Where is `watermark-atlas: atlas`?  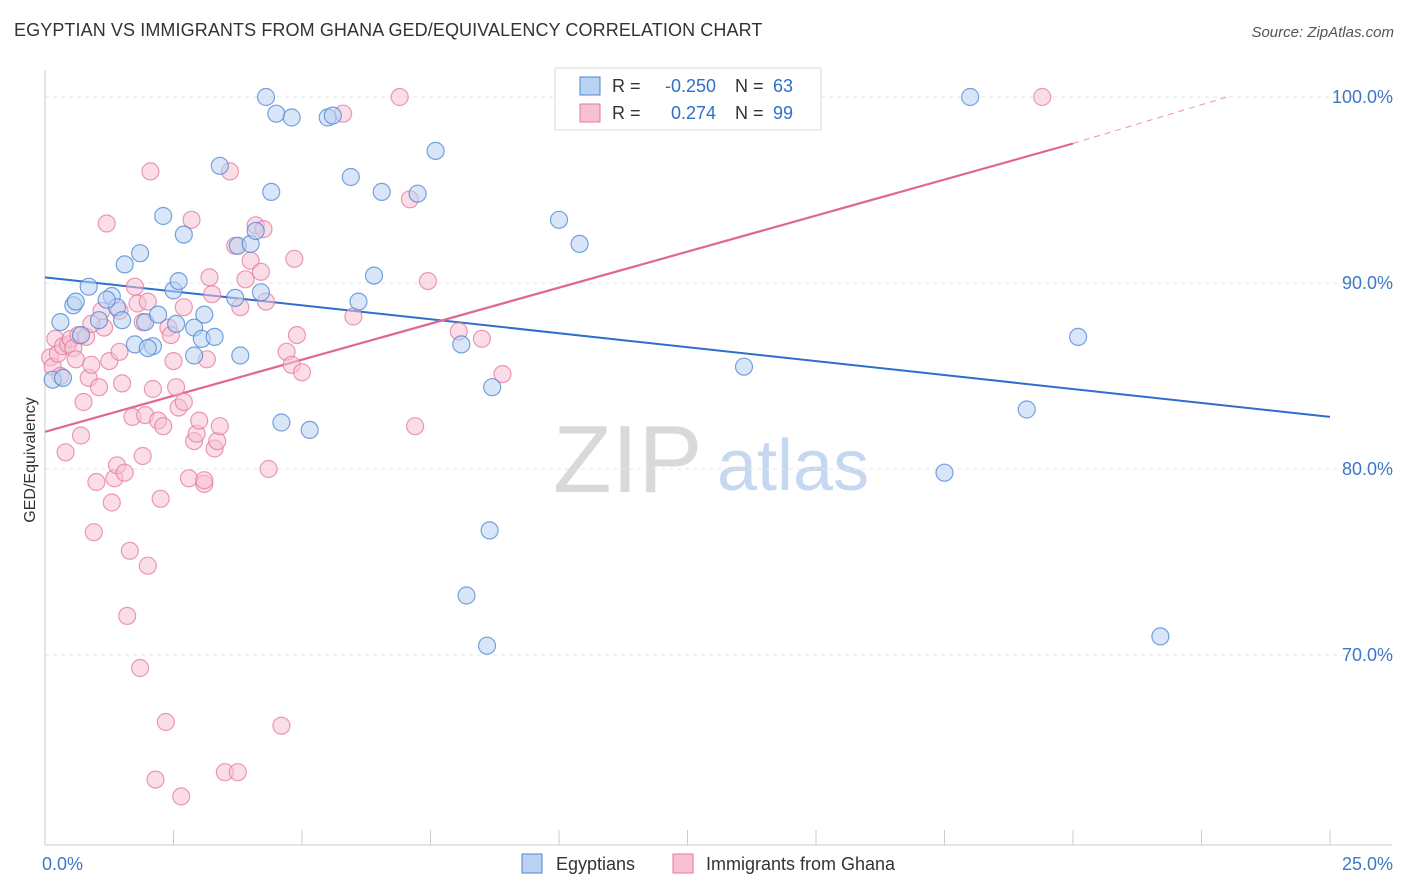
watermark-atlas: atlas is located at coordinates (793, 466).